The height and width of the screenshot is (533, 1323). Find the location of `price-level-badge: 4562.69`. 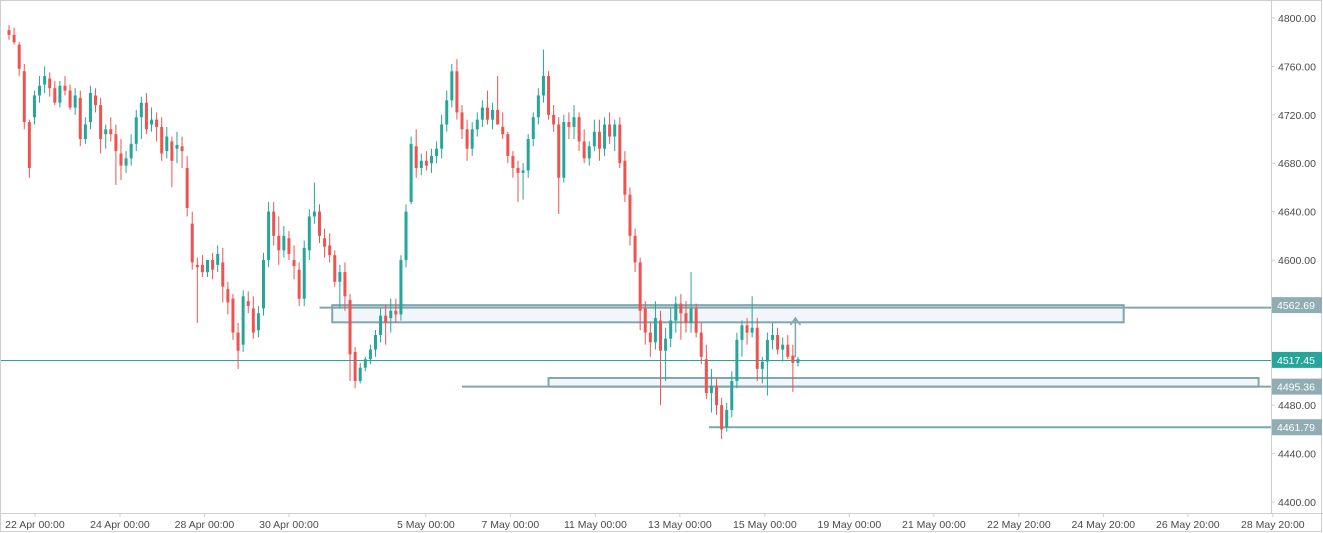

price-level-badge: 4562.69 is located at coordinates (1297, 305).